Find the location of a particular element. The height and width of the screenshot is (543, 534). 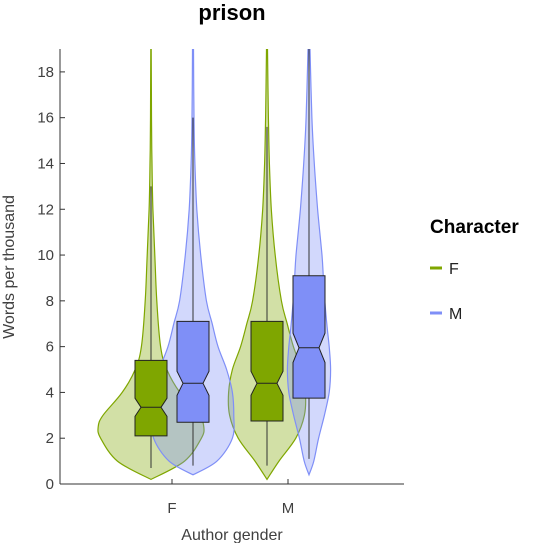

y-tick-label-6: 6 is located at coordinates (50, 347).